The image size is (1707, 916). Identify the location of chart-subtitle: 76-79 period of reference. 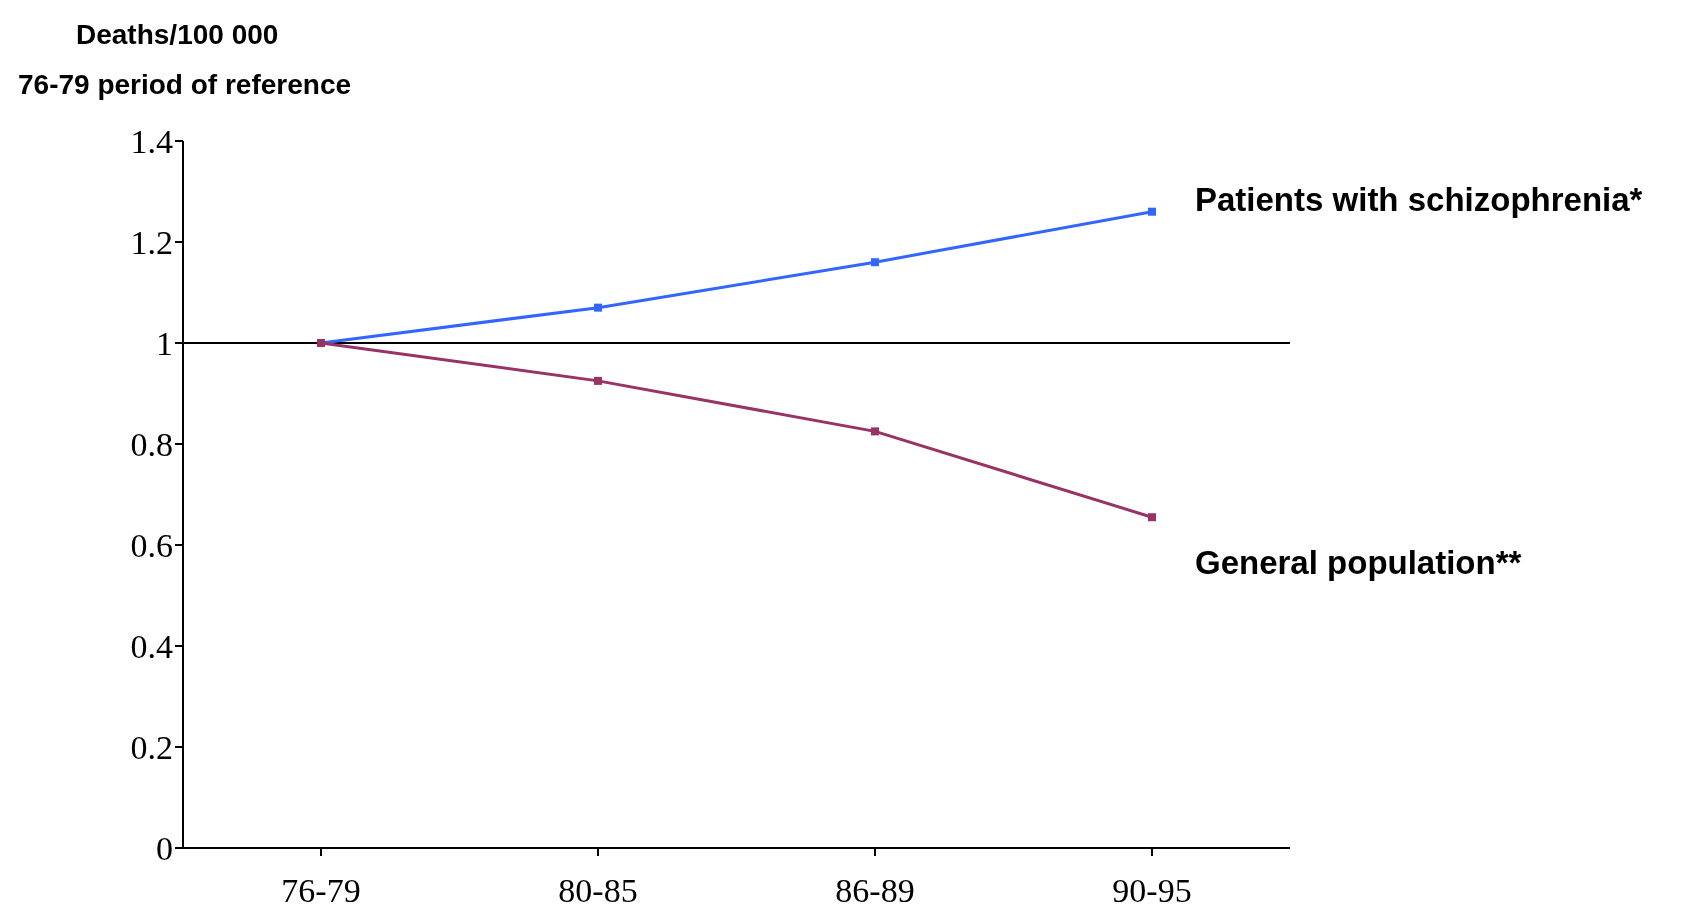
(185, 85).